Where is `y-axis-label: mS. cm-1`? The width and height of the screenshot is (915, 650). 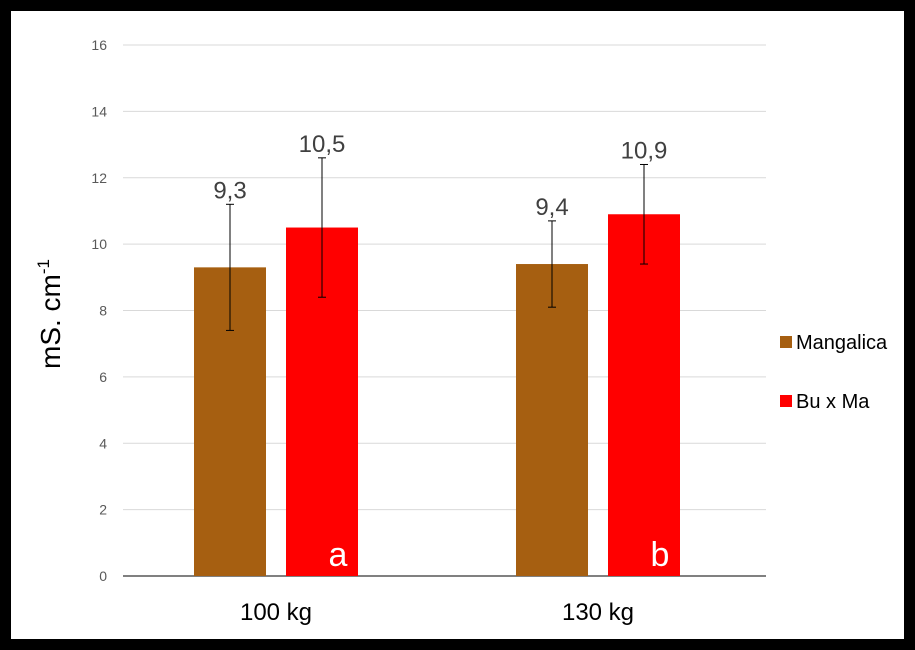 y-axis-label: mS. cm-1 is located at coordinates (50, 314).